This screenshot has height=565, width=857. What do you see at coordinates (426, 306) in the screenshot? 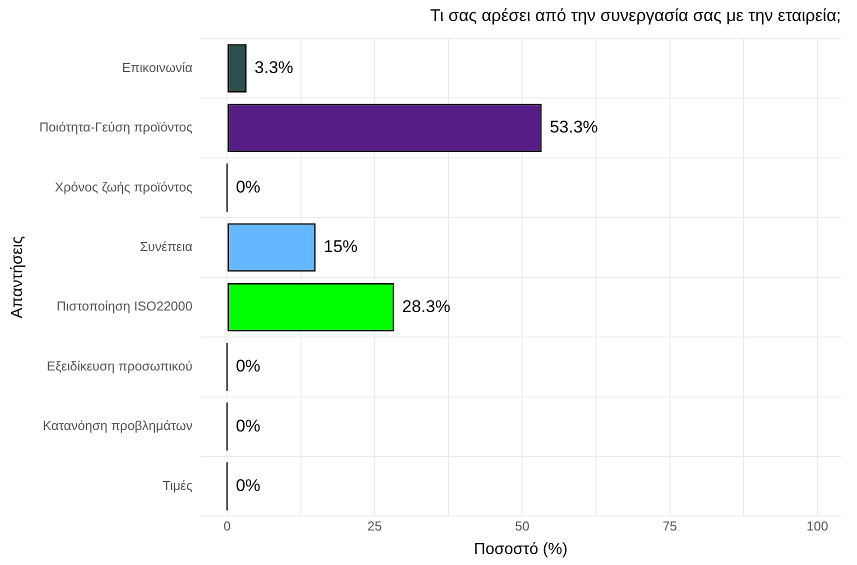
I see `data-label: 28.3%` at bounding box center [426, 306].